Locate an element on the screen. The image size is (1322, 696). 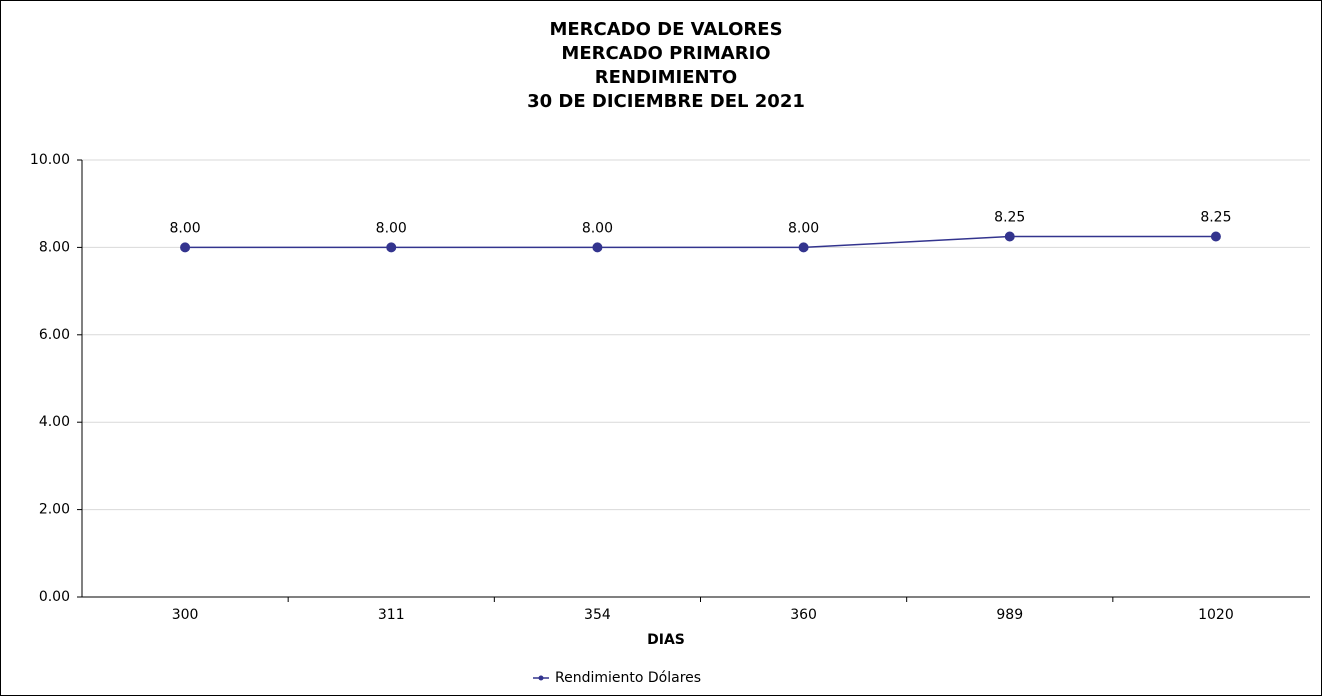
legend-label: Rendimiento Dólares is located at coordinates (628, 678).